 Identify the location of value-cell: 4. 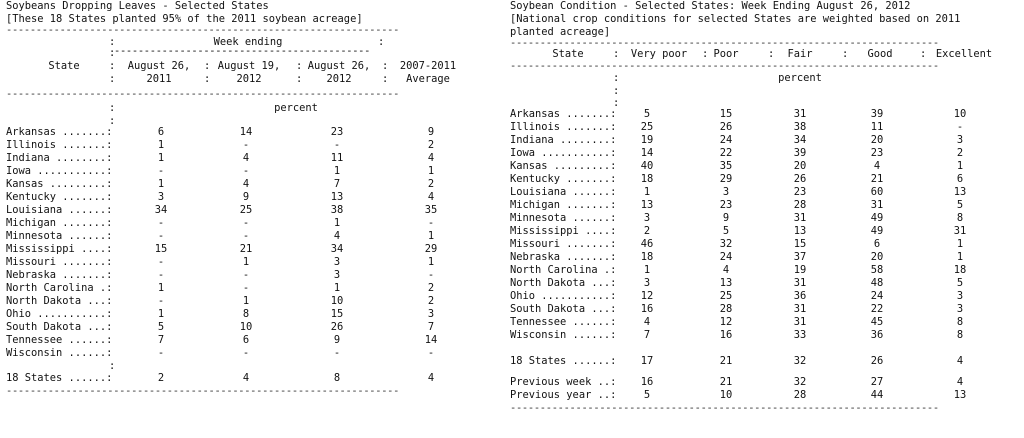
(431, 197).